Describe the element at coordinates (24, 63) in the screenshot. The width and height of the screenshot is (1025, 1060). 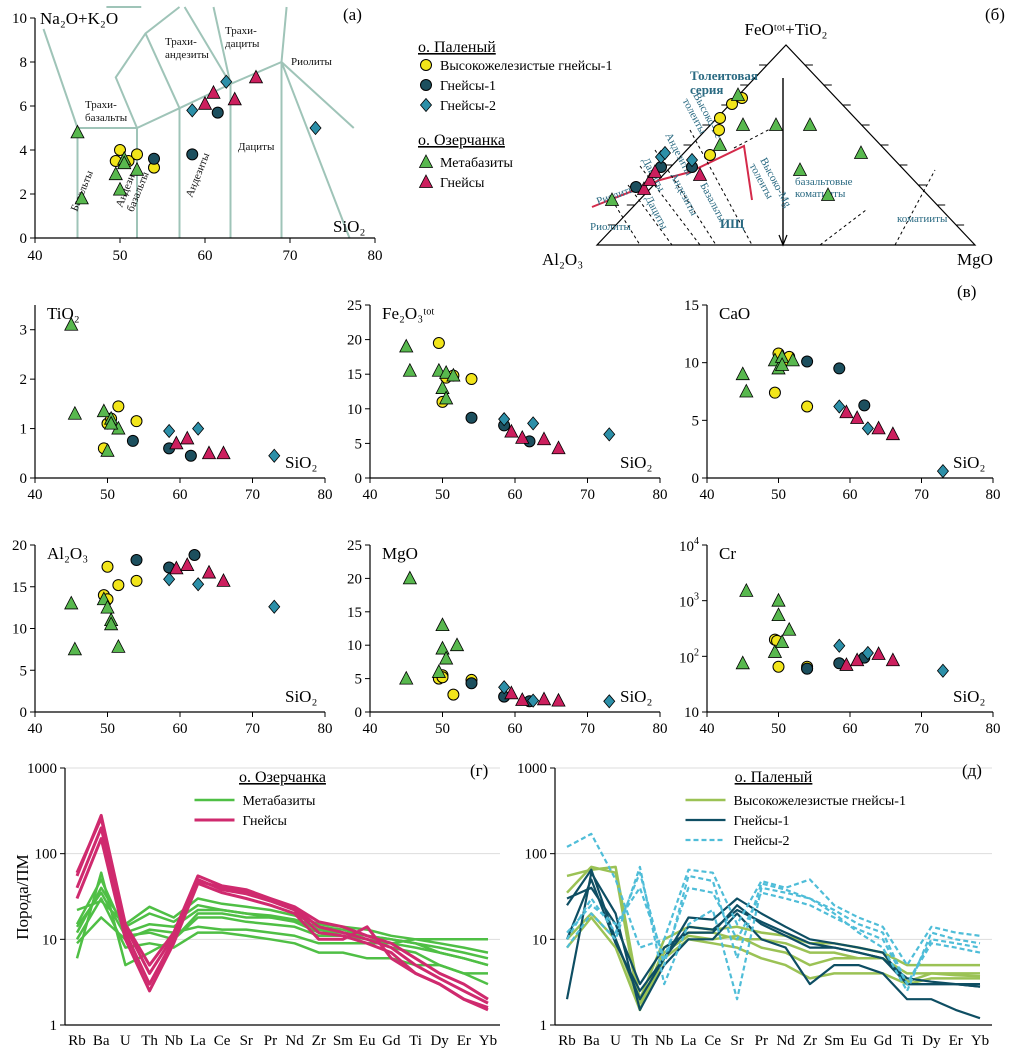
I see `y-tick-label: 8` at that location.